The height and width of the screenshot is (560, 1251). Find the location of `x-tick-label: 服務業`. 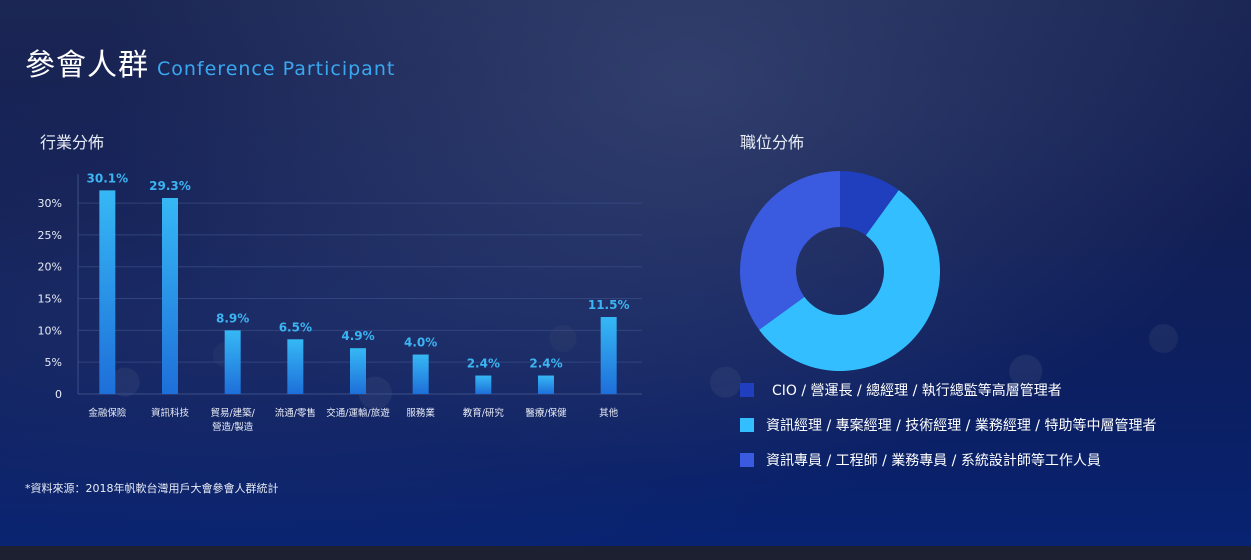

x-tick-label: 服務業 is located at coordinates (420, 413).